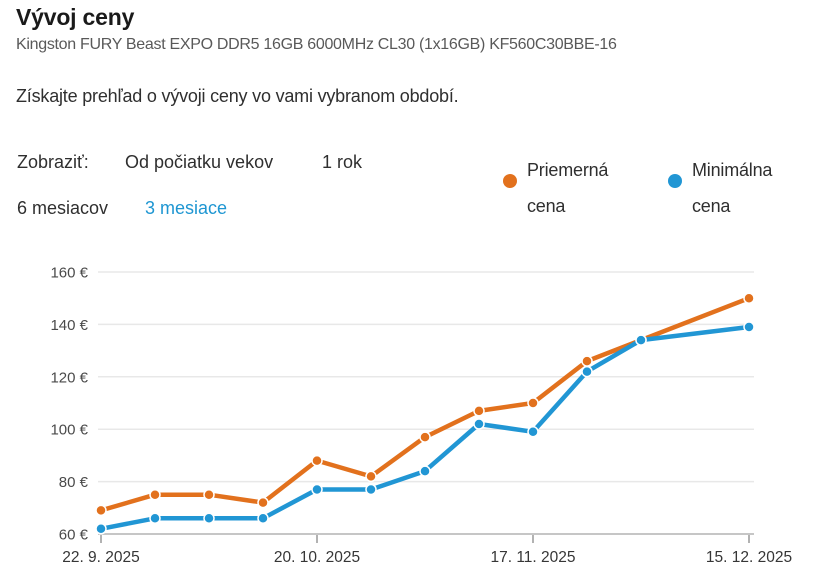 Image resolution: width=814 pixels, height=584 pixels. Describe the element at coordinates (74, 482) in the screenshot. I see `y-axis-label-80: 80 €` at that location.